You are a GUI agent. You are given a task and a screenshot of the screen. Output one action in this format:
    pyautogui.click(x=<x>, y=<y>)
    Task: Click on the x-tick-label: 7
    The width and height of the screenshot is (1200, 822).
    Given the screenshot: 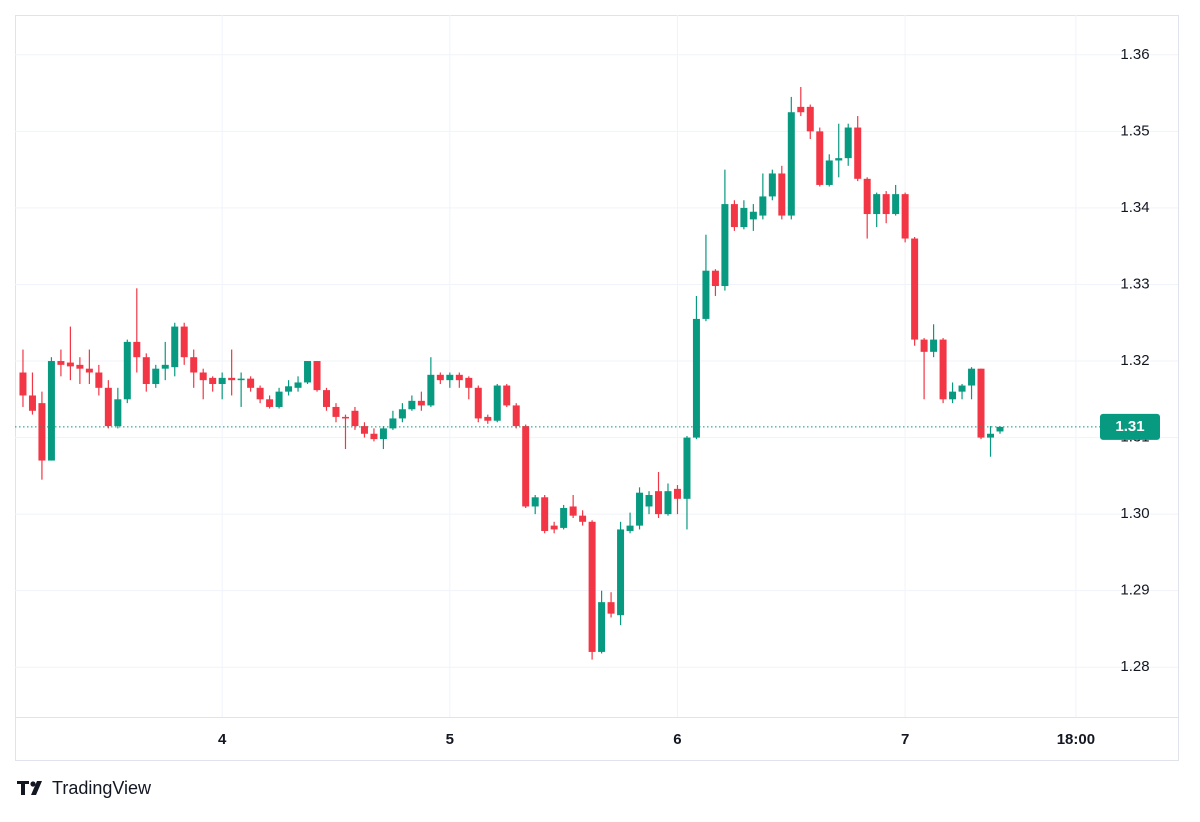 What is the action you would take?
    pyautogui.click(x=905, y=739)
    